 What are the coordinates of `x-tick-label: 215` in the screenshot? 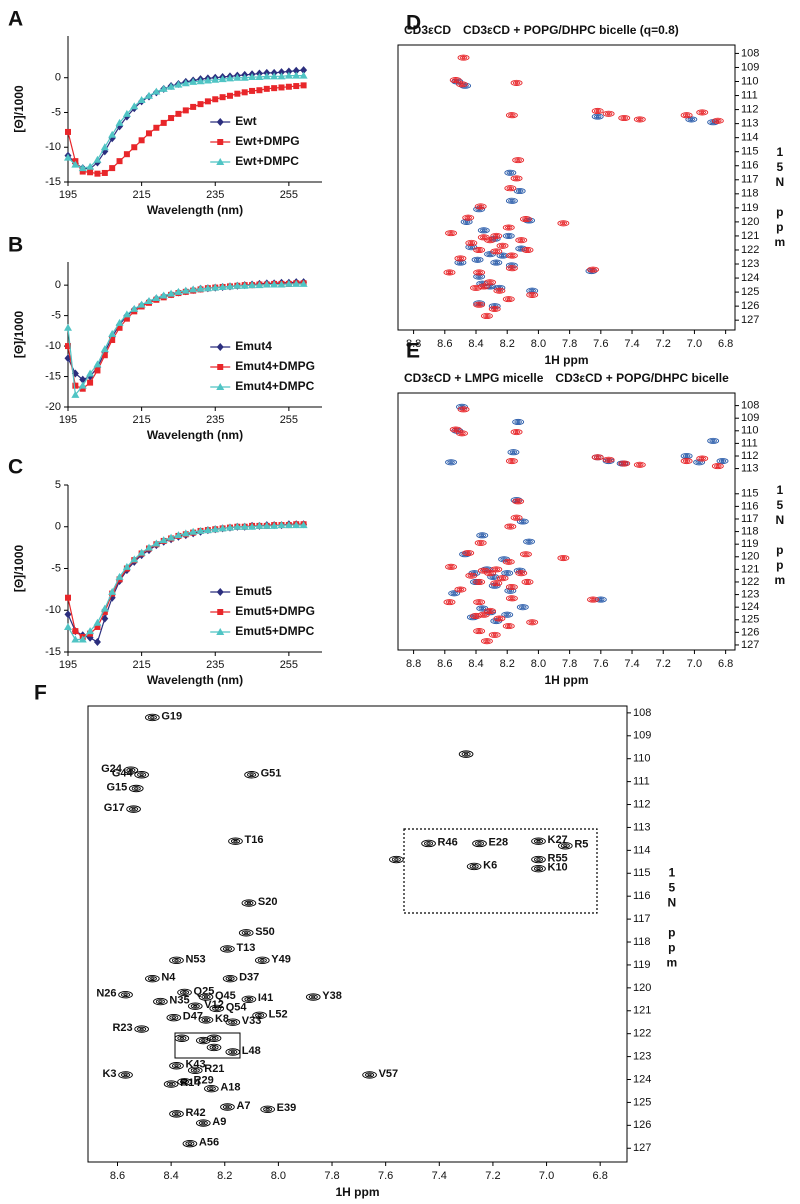 It's located at (141, 665).